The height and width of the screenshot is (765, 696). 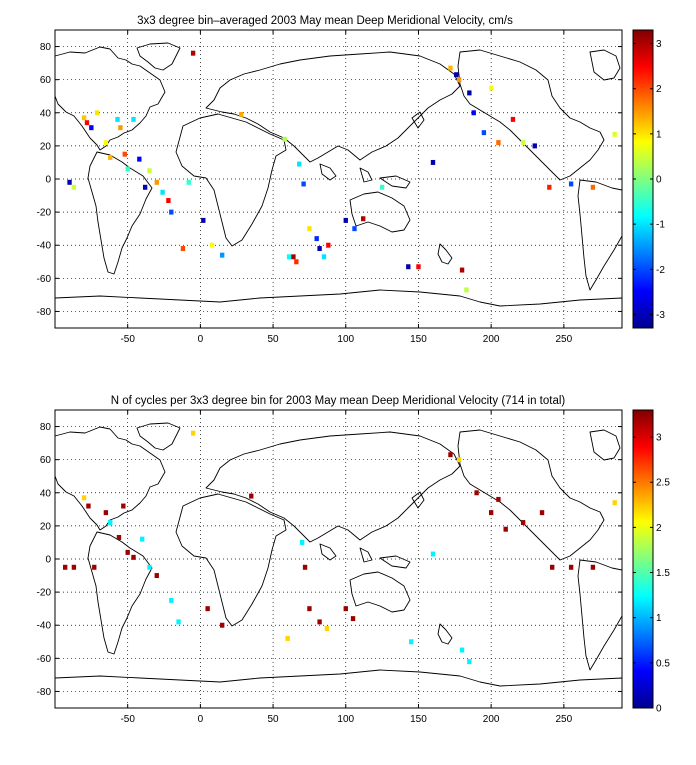 What do you see at coordinates (44, 692) in the screenshot?
I see `bottom-y-tick-label: -80` at bounding box center [44, 692].